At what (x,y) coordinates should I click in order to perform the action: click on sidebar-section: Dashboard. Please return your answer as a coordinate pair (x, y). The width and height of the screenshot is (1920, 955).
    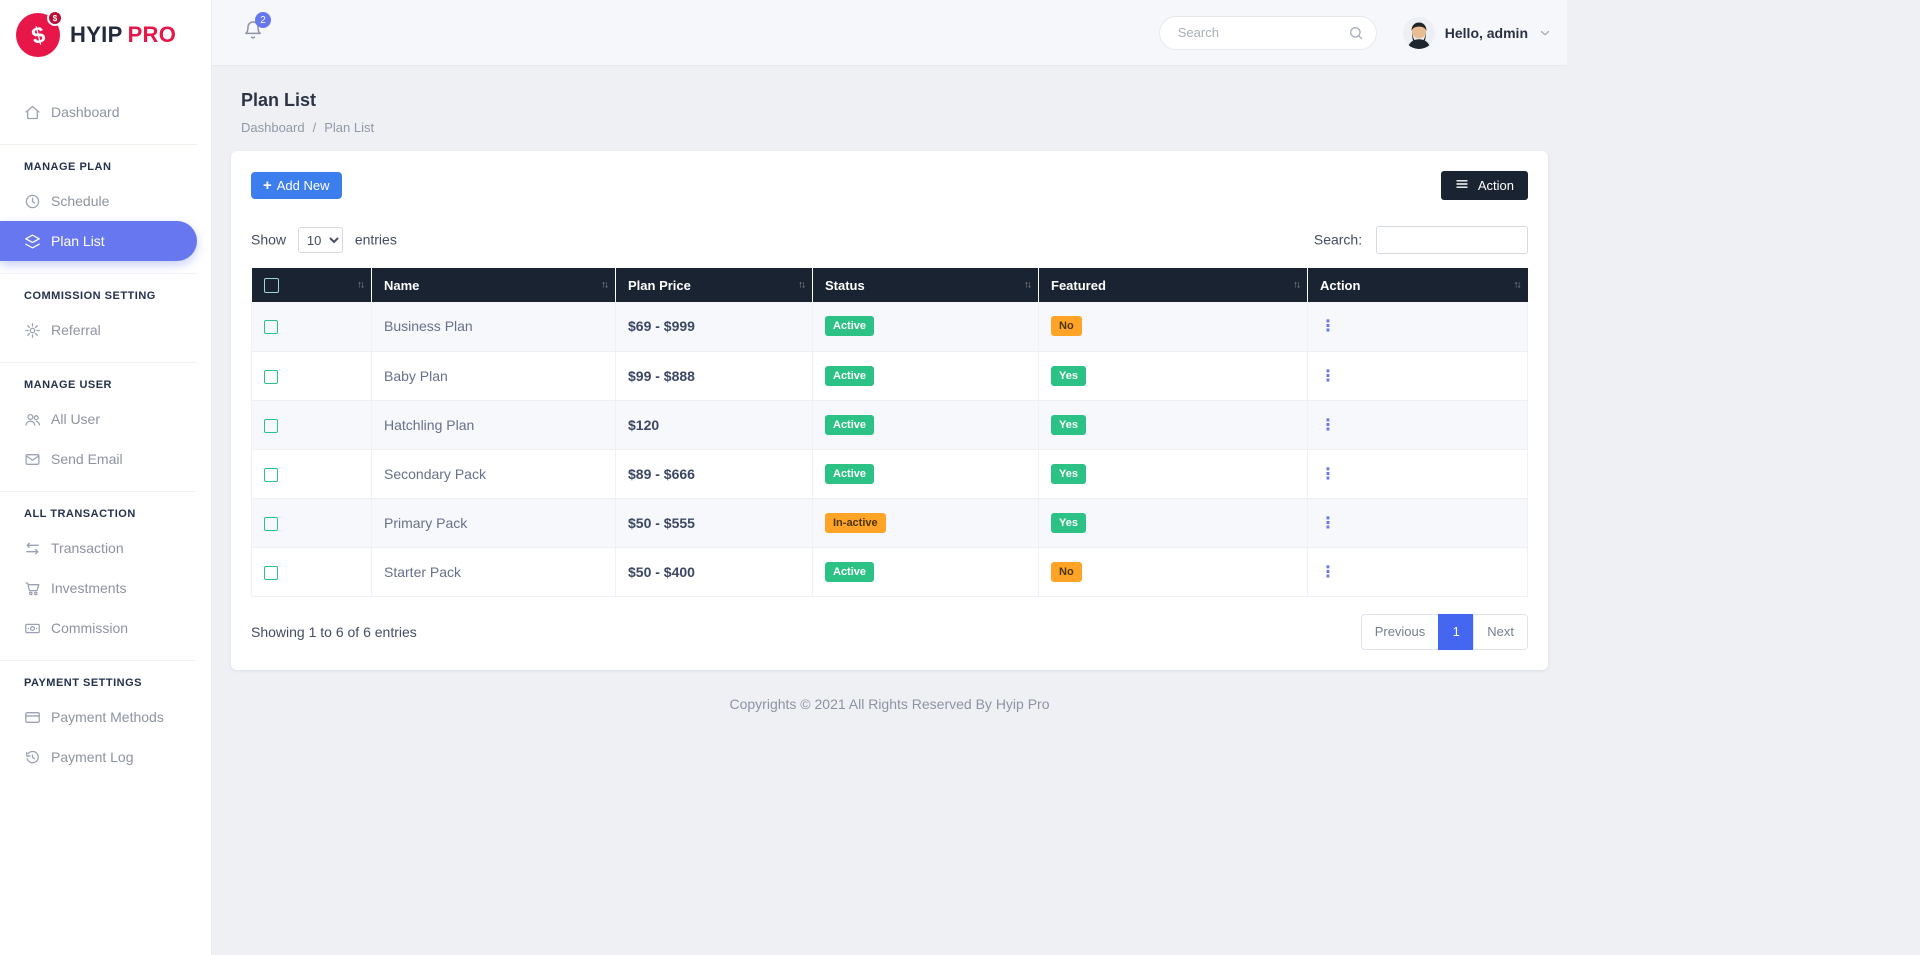
    Looking at the image, I should click on (98, 112).